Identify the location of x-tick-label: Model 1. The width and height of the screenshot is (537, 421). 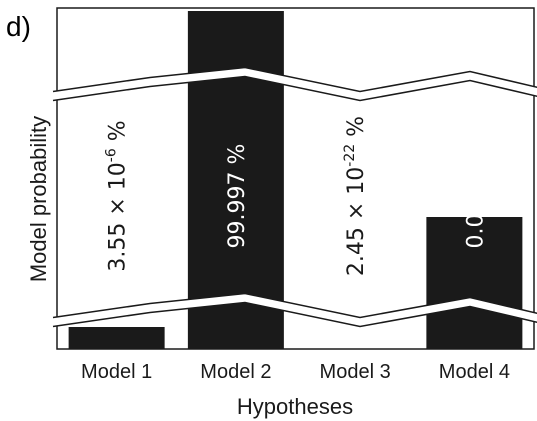
(116, 372).